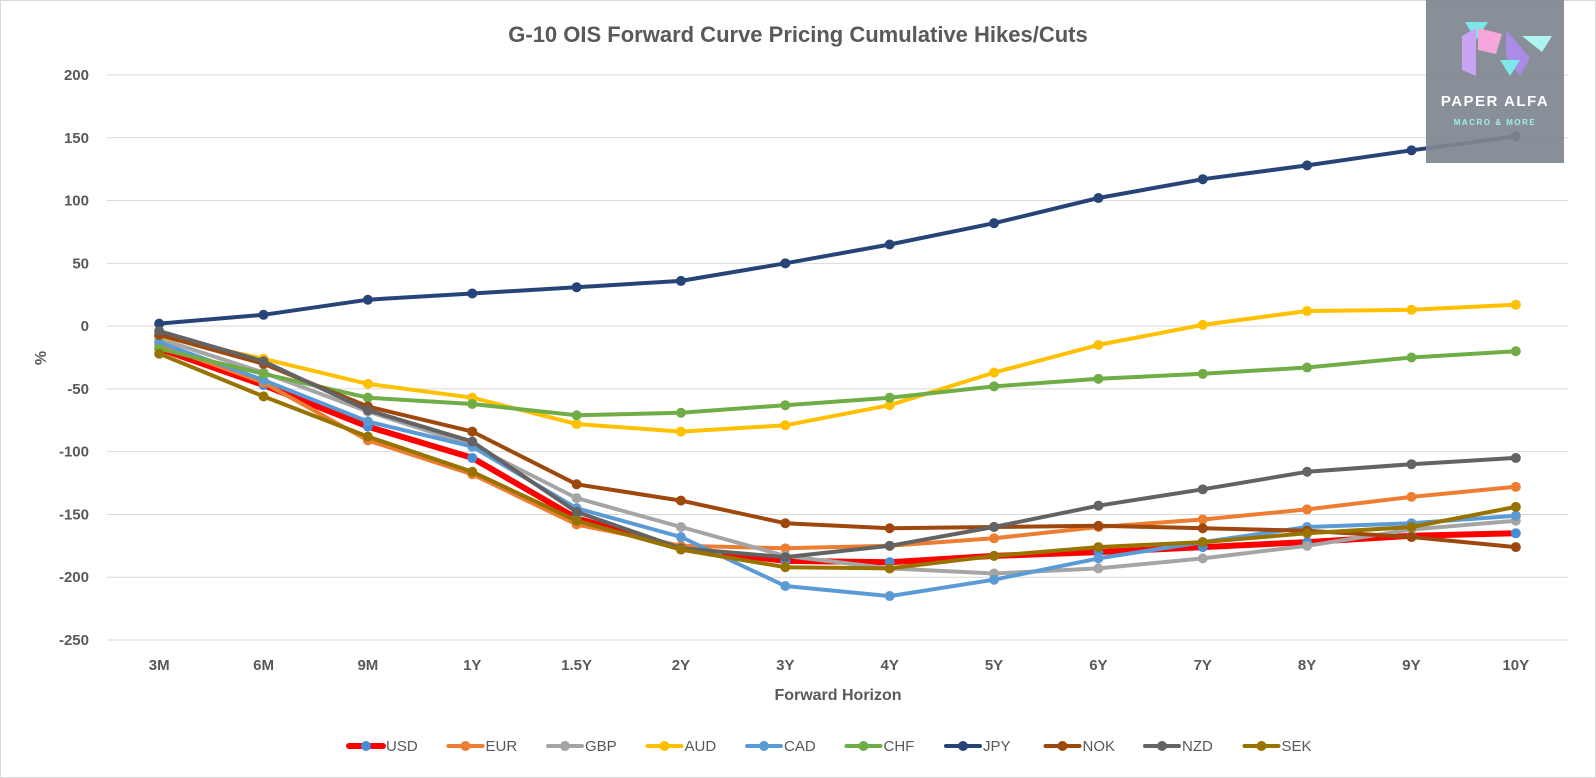  I want to click on y-tick-label: -150, so click(74, 514).